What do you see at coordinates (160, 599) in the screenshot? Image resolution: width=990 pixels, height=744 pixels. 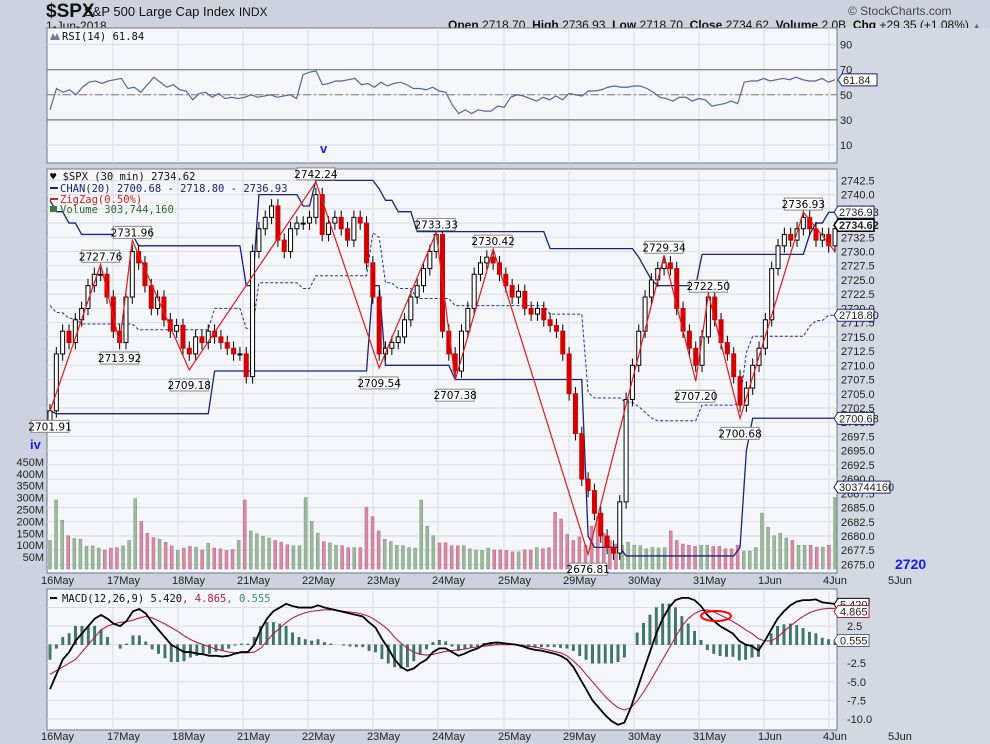 I see `macd-legend: MACD(12,26,9) 5.420, 4.865, 0.555` at bounding box center [160, 599].